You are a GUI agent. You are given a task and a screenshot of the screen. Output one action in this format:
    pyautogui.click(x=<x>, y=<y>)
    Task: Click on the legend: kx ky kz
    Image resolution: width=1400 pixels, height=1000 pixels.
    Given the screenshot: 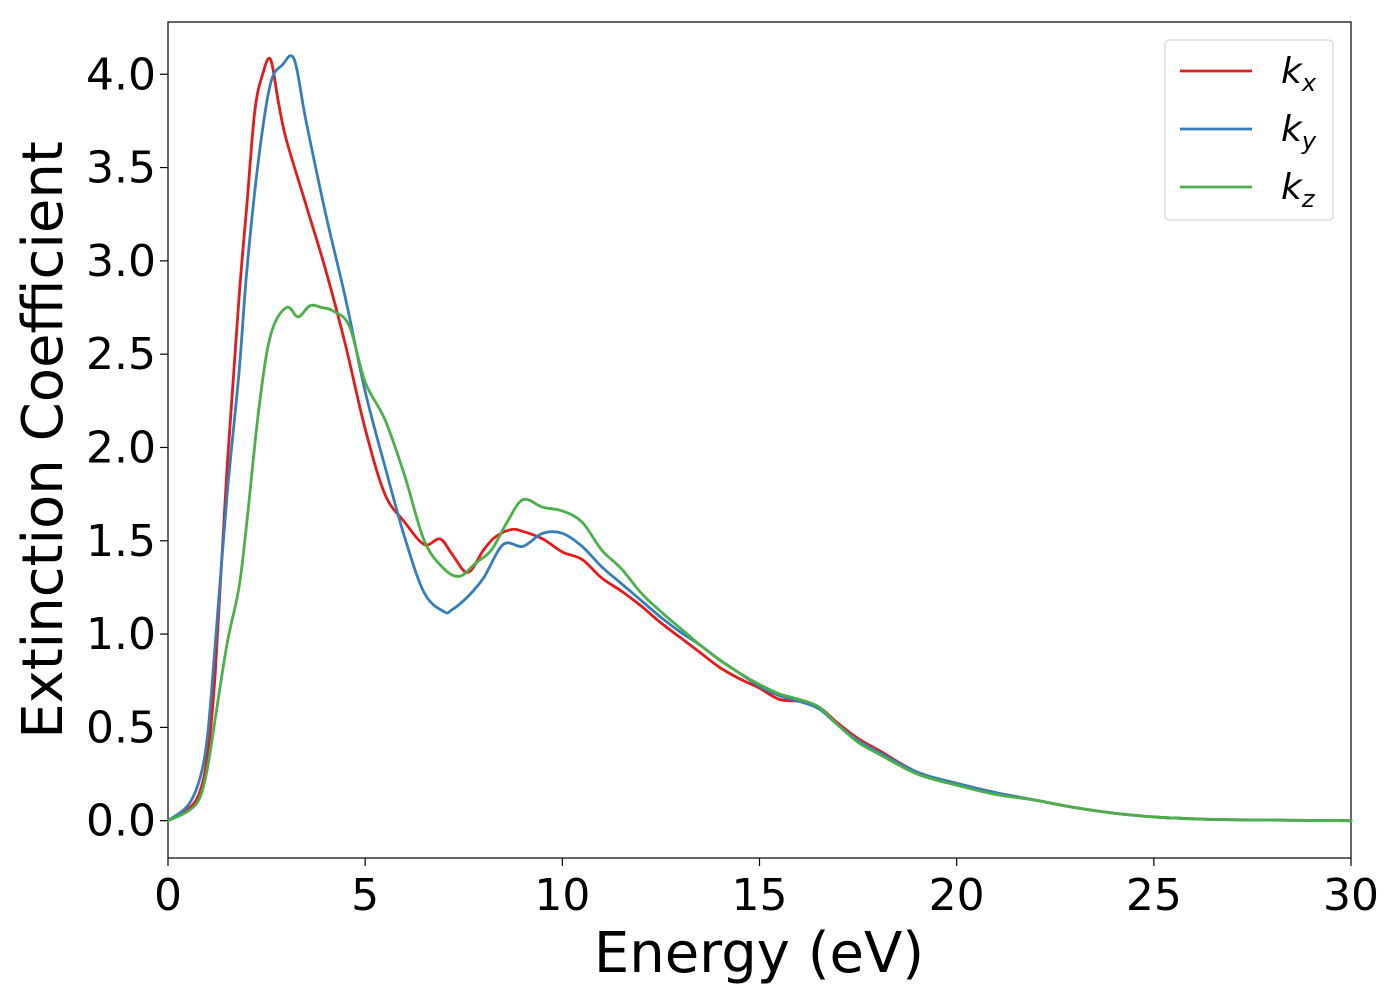 What is the action you would take?
    pyautogui.click(x=1249, y=130)
    